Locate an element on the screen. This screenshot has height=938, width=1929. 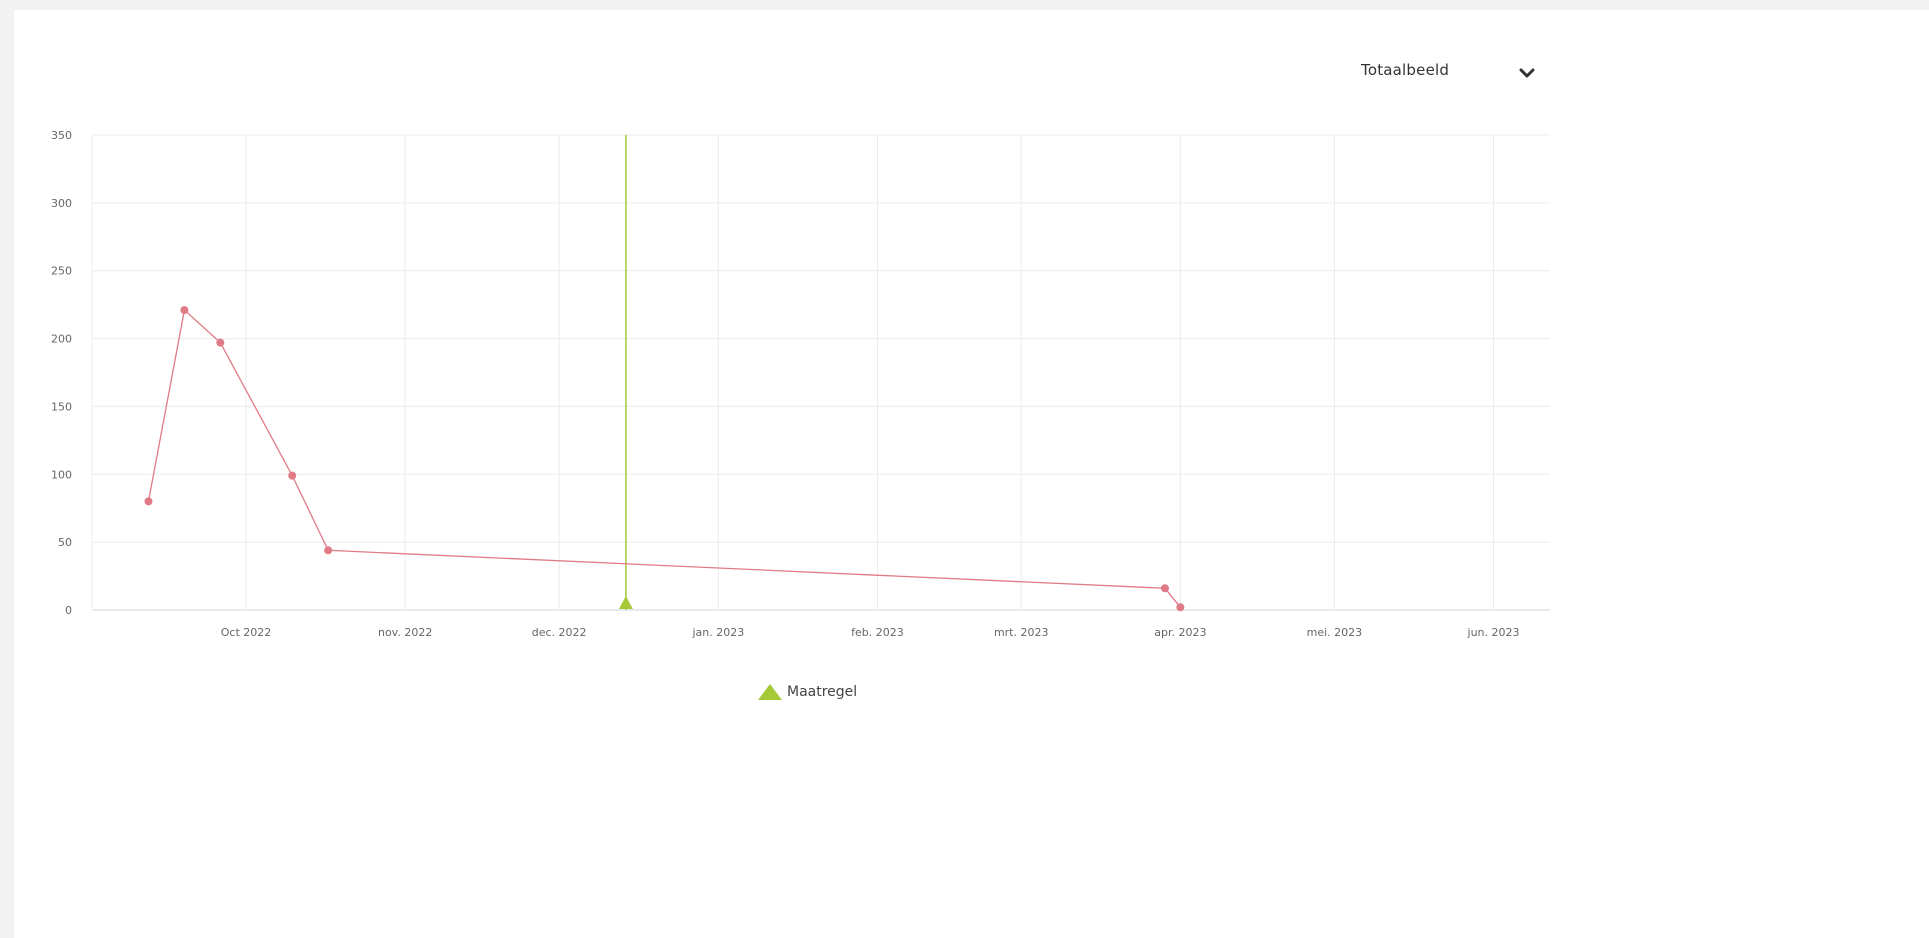
x-tick-label: mei. 2023 is located at coordinates (1335, 632).